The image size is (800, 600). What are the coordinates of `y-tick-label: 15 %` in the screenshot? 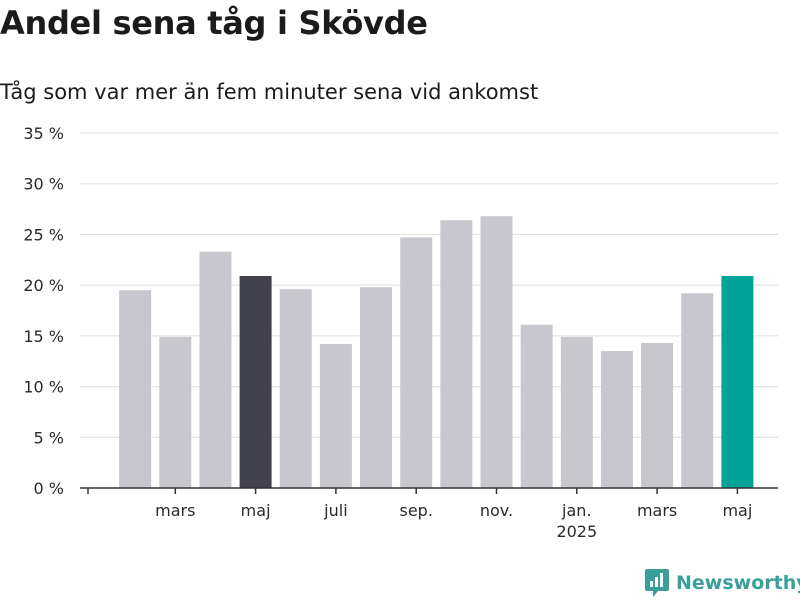 It's located at (43, 336).